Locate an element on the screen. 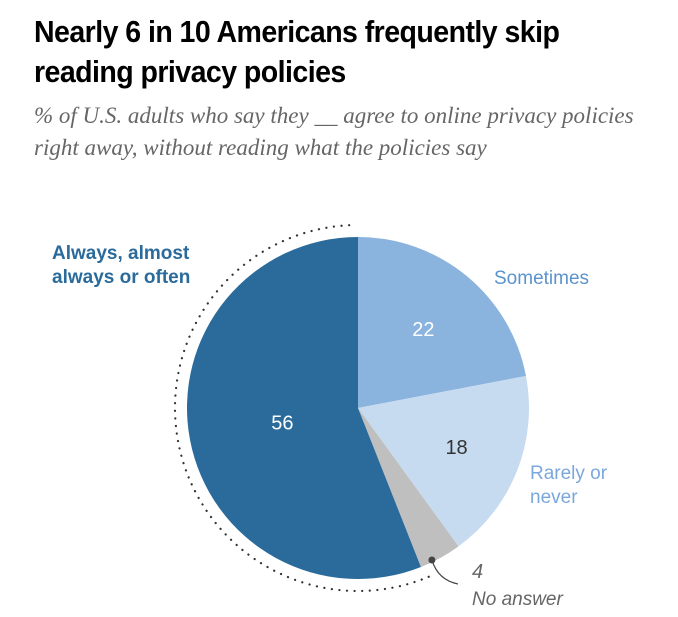 The image size is (678, 617). legend-always: Always, almost always or often is located at coordinates (121, 265).